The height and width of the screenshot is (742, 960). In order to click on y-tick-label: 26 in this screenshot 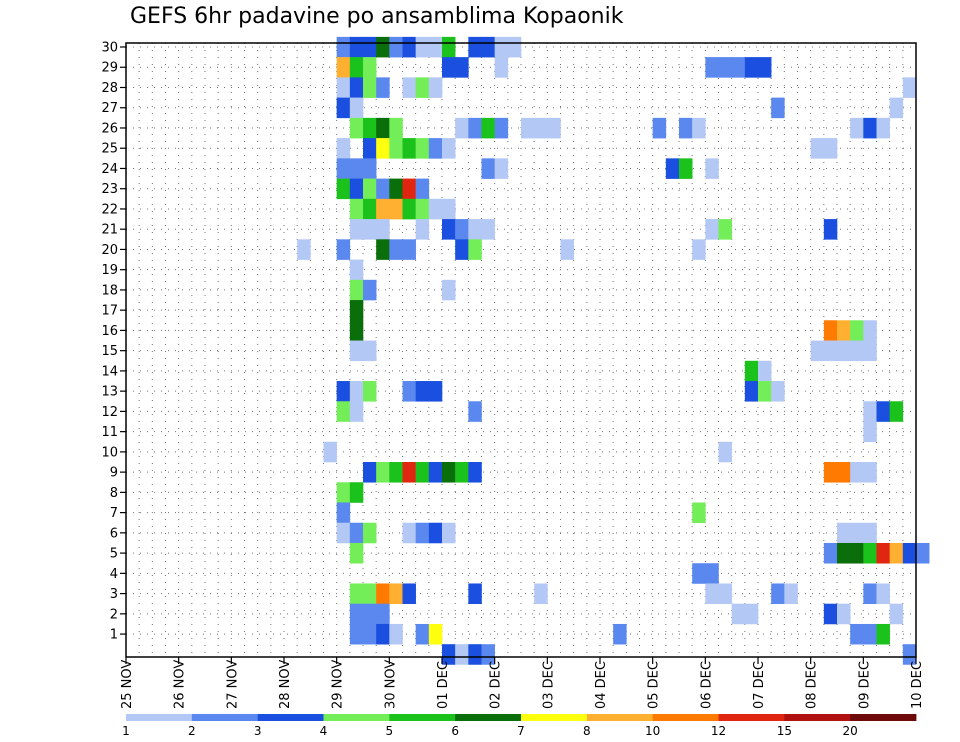, I will do `click(109, 128)`.